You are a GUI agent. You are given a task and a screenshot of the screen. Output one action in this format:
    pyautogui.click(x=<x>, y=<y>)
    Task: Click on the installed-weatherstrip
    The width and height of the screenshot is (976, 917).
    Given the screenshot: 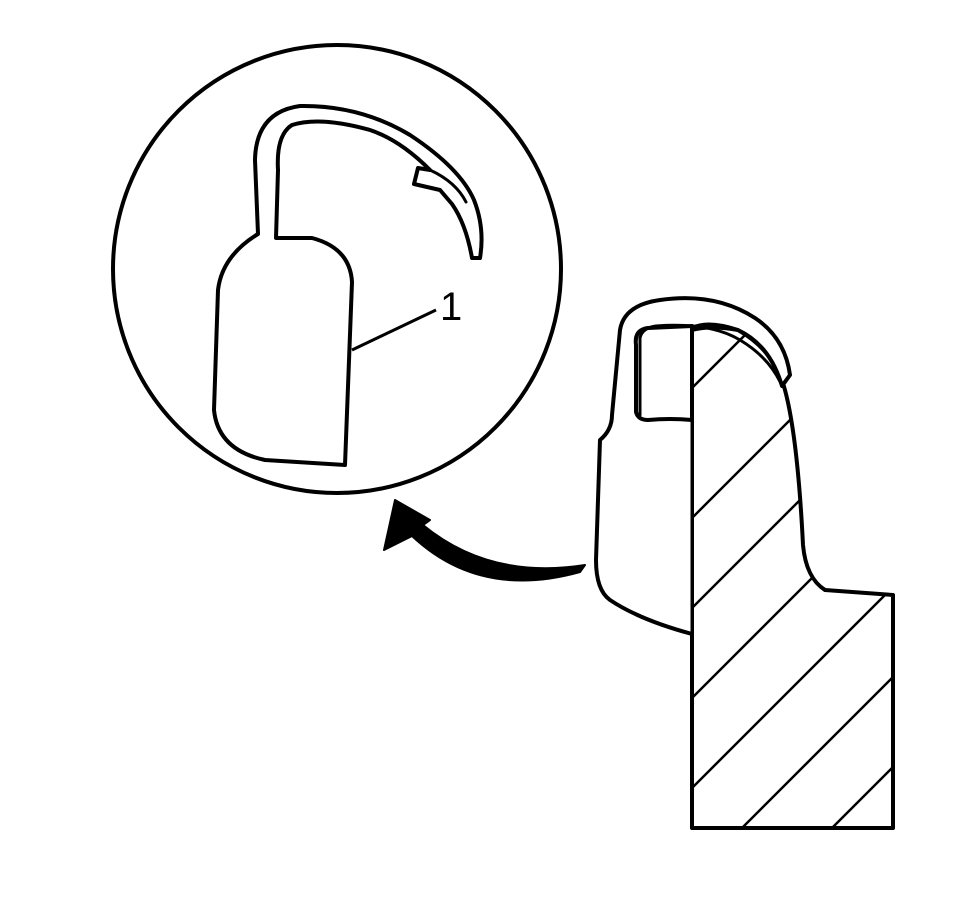 What is the action you would take?
    pyautogui.click(x=693, y=466)
    